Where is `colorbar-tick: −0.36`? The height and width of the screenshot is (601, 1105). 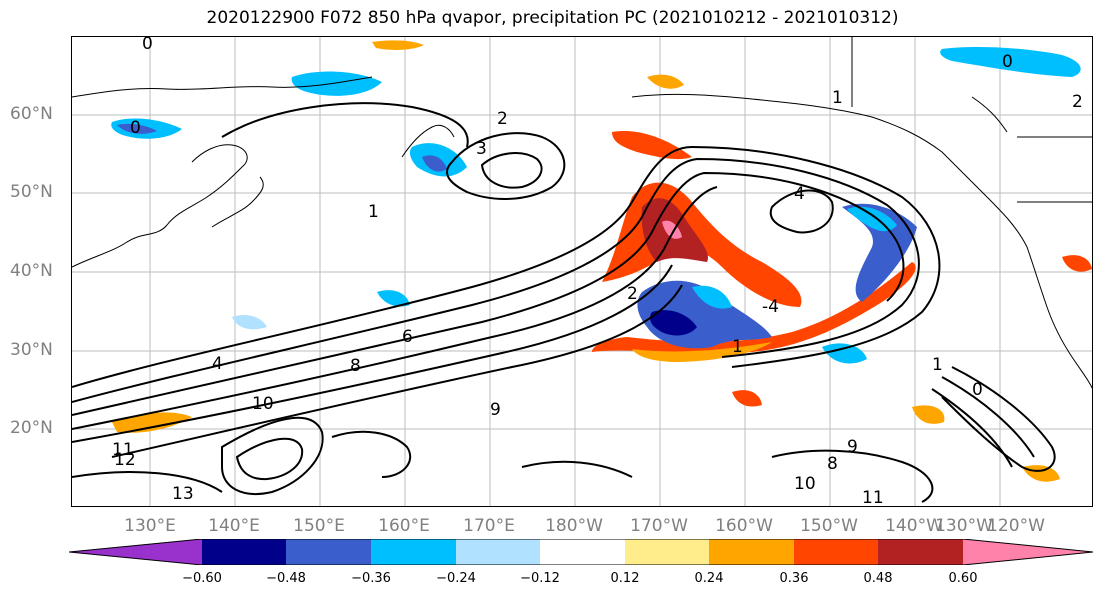
colorbar-tick: −0.36 is located at coordinates (371, 578).